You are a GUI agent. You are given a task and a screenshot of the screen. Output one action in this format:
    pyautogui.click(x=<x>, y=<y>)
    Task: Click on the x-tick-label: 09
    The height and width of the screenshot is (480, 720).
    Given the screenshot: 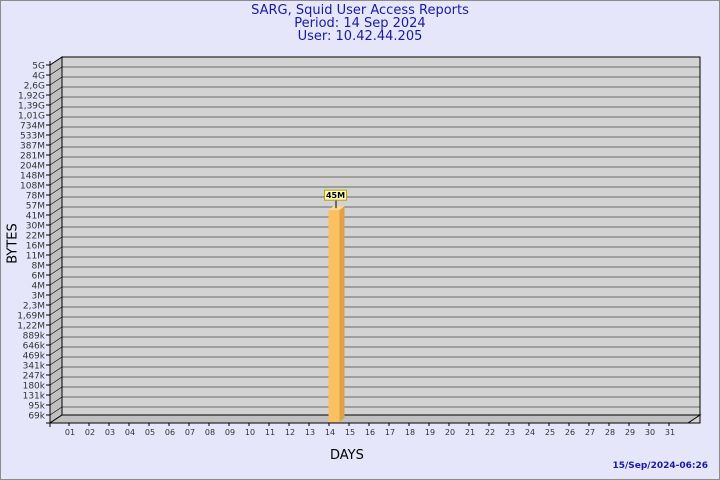 What is the action you would take?
    pyautogui.click(x=230, y=432)
    